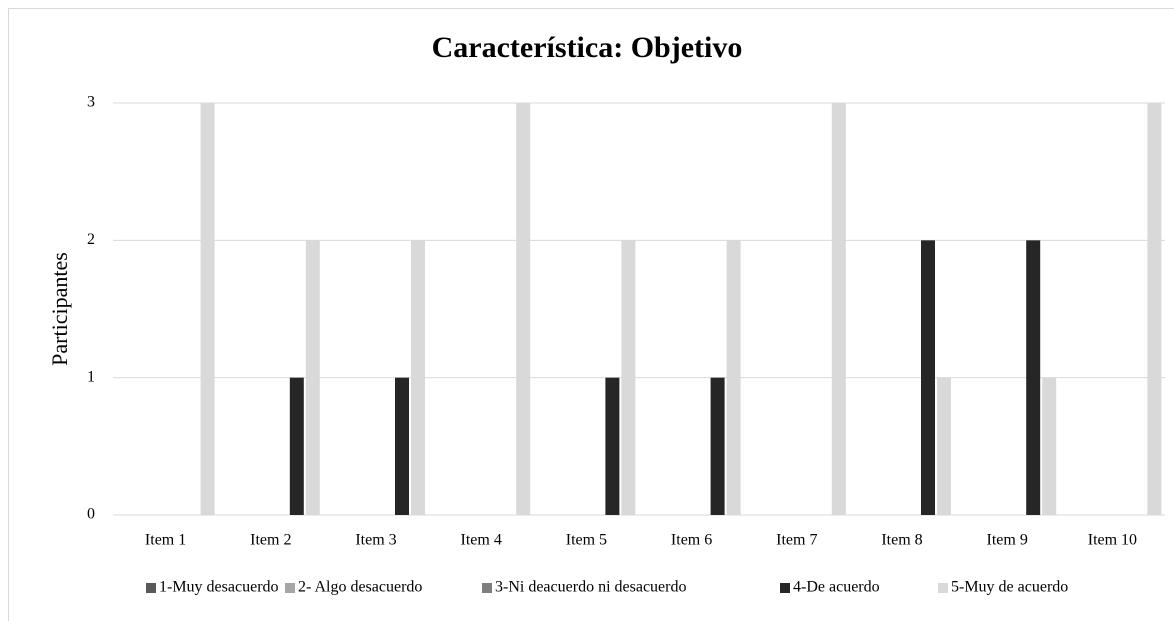  Describe the element at coordinates (796, 540) in the screenshot. I see `x-tick-label: Item 7` at that location.